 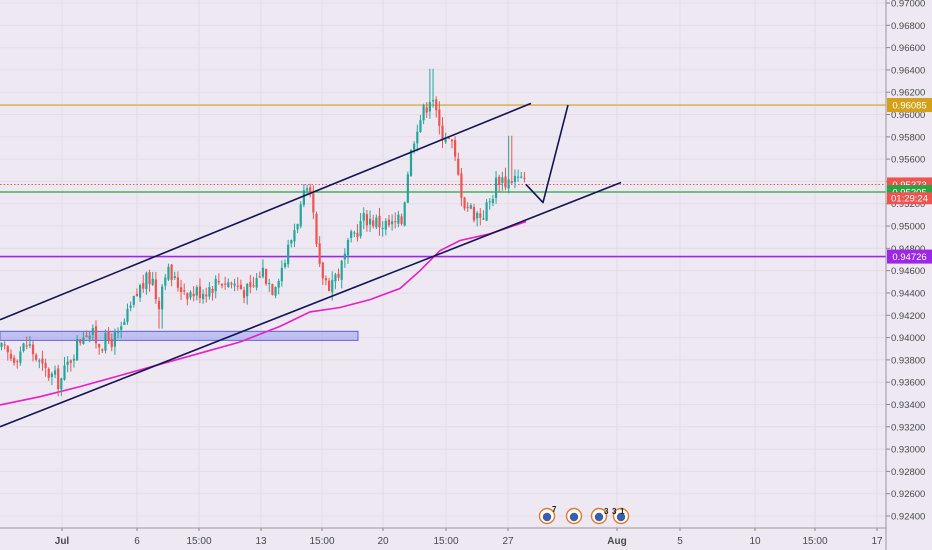 What do you see at coordinates (909, 257) in the screenshot?
I see `support-price-label: 0.94726` at bounding box center [909, 257].